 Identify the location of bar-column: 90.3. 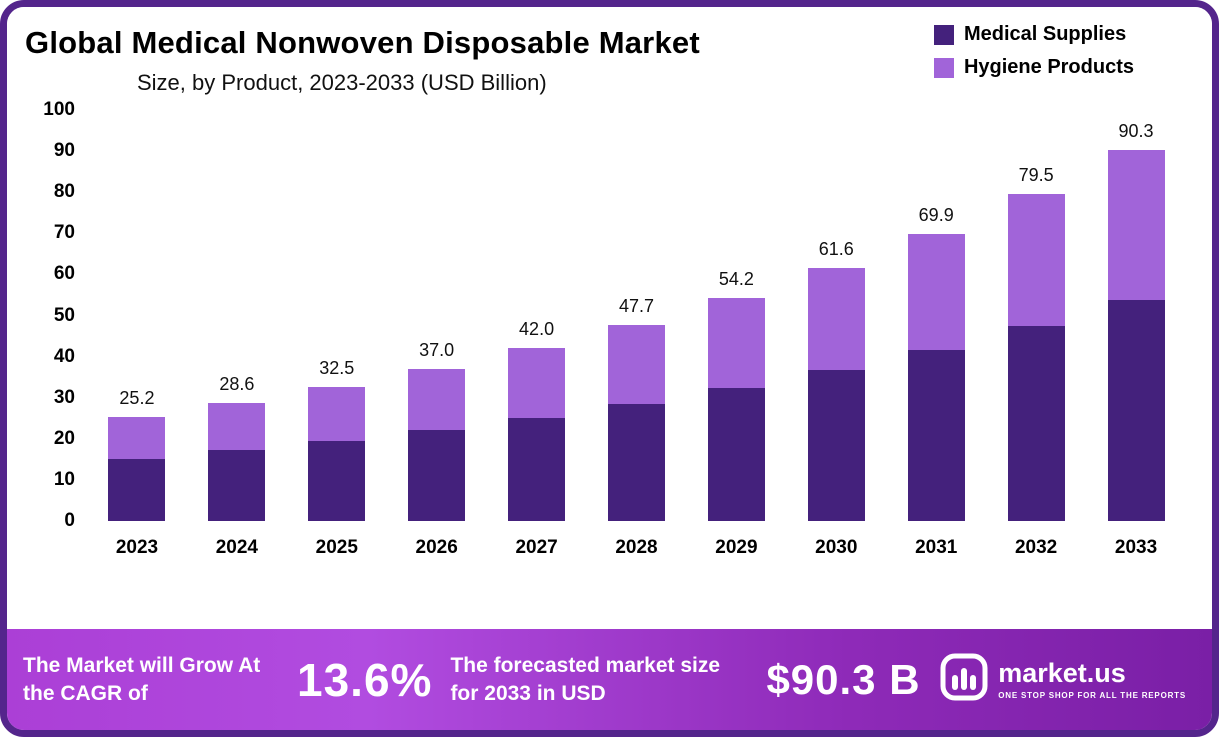
(1136, 321).